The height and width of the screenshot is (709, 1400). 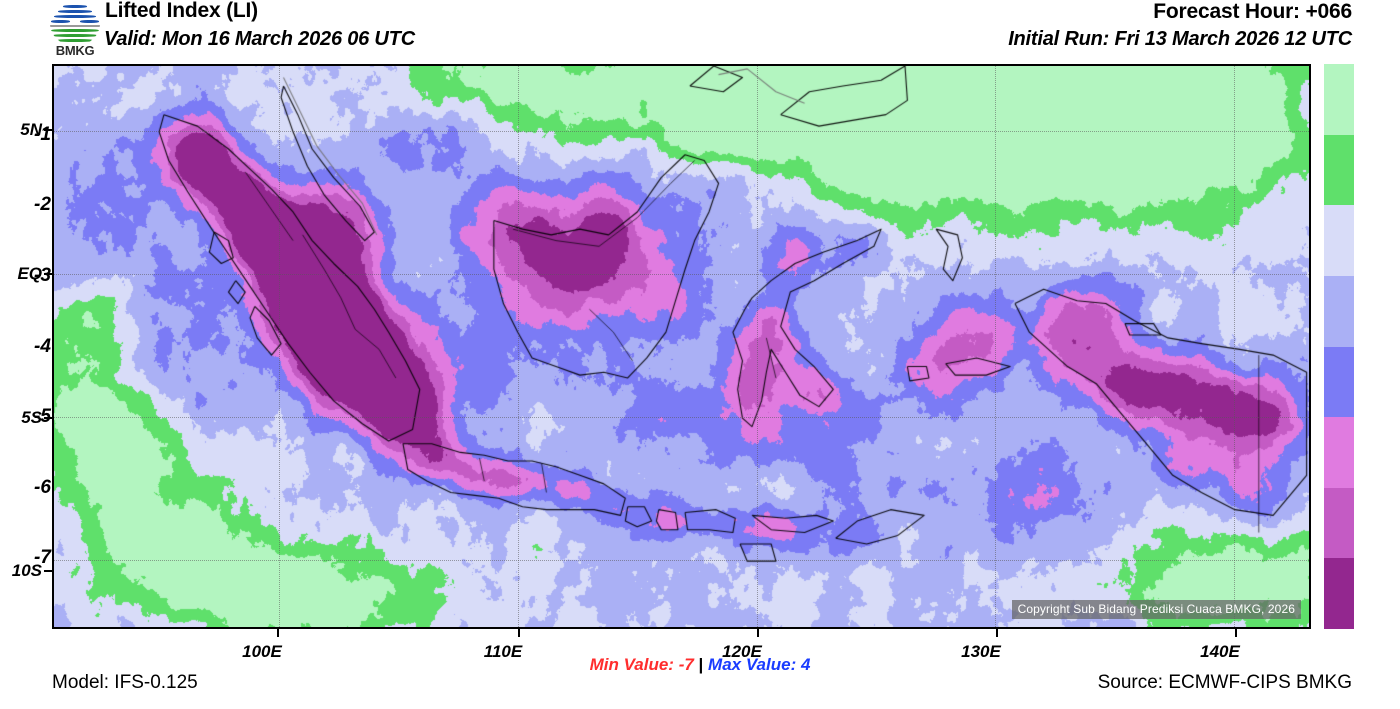 What do you see at coordinates (31, 129) in the screenshot?
I see `y-tick-label-5n: 5N` at bounding box center [31, 129].